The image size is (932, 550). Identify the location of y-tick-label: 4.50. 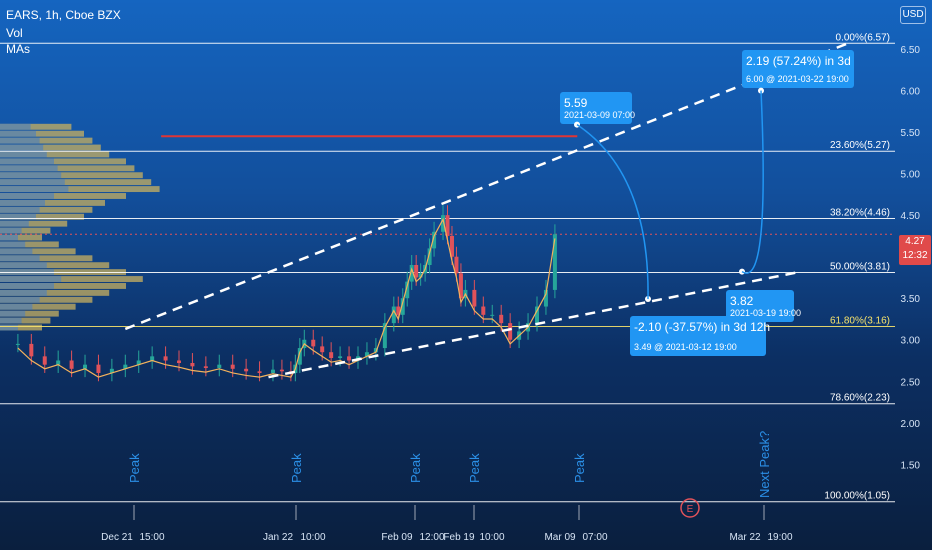
(911, 216).